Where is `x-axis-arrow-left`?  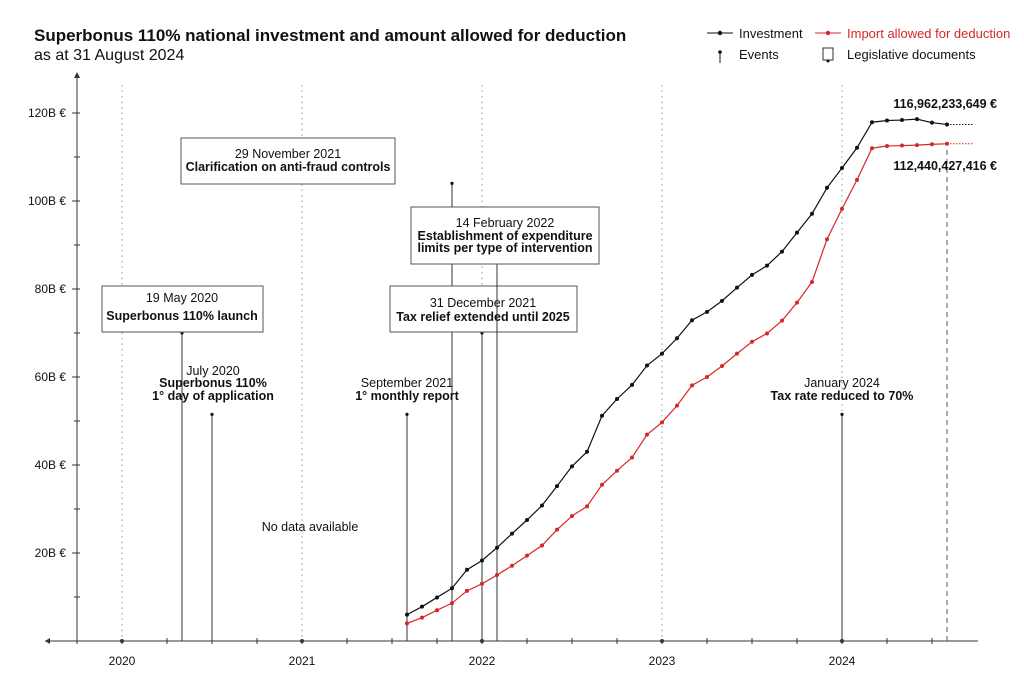
x-axis-arrow-left is located at coordinates (47, 641).